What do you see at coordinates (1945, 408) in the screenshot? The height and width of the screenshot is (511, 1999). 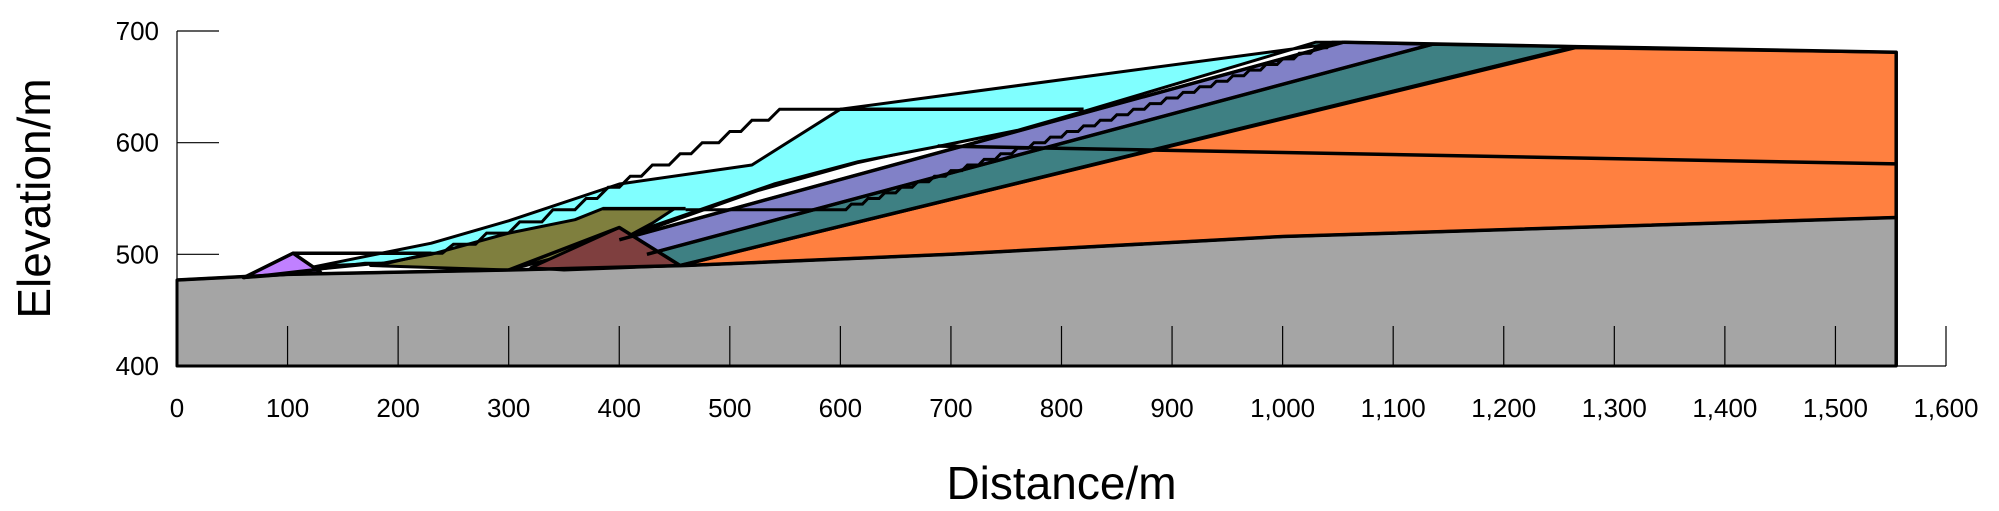 I see `x-tick-label: 1,600` at bounding box center [1945, 408].